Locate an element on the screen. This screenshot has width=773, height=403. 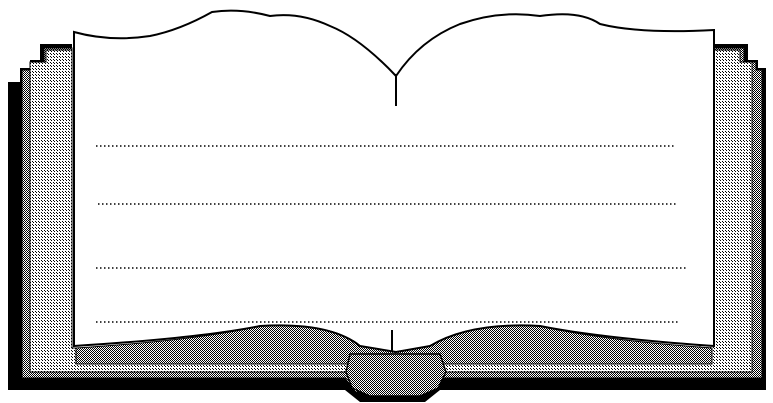
book-bottom-spine-bulge is located at coordinates (396, 375).